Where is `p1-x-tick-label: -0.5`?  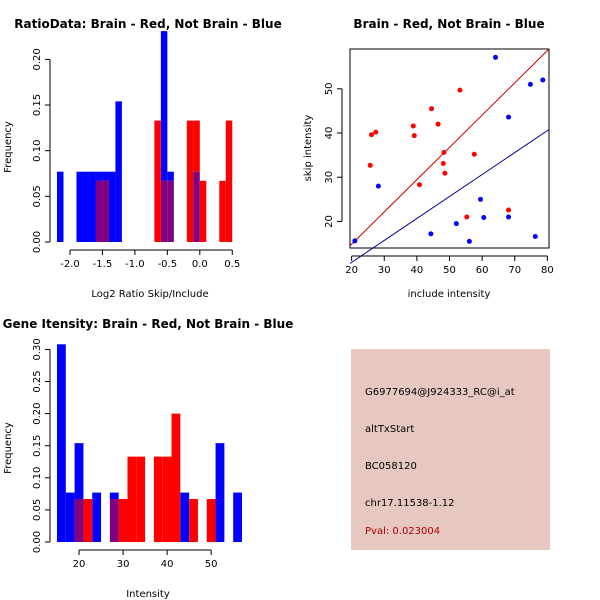
p1-x-tick-label: -0.5 is located at coordinates (168, 264).